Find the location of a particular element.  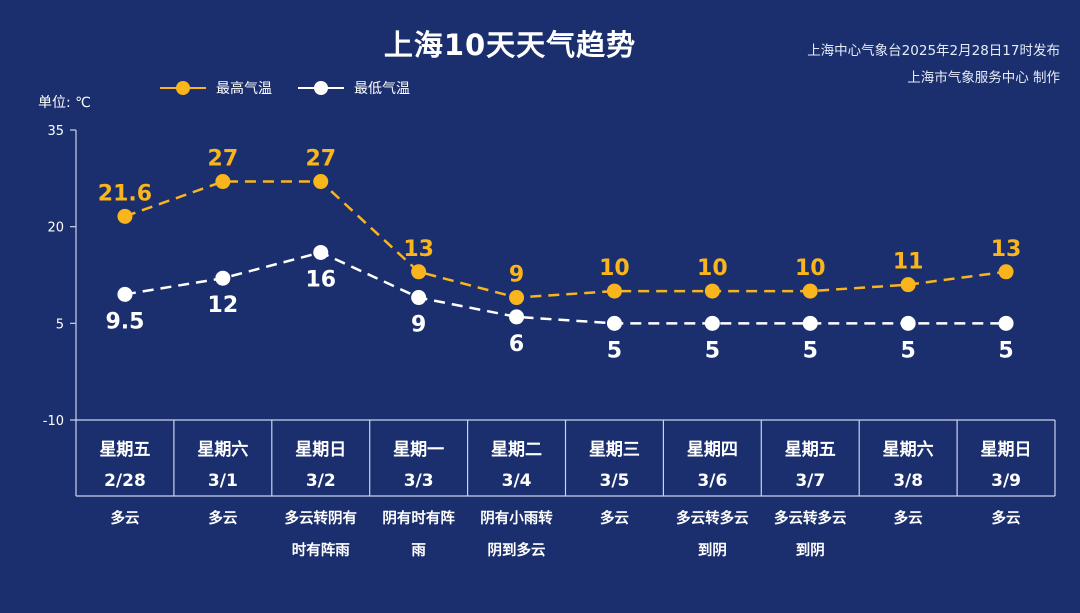

weekday-label: 星期四 is located at coordinates (712, 450).